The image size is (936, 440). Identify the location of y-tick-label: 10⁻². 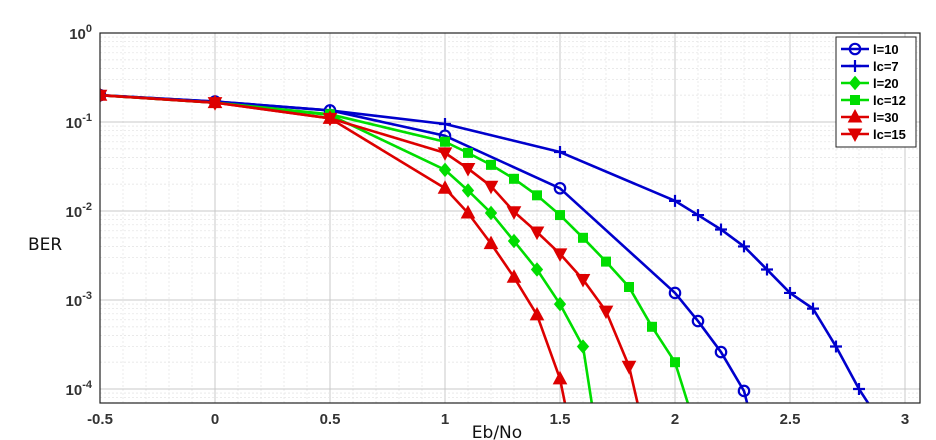
(79, 211).